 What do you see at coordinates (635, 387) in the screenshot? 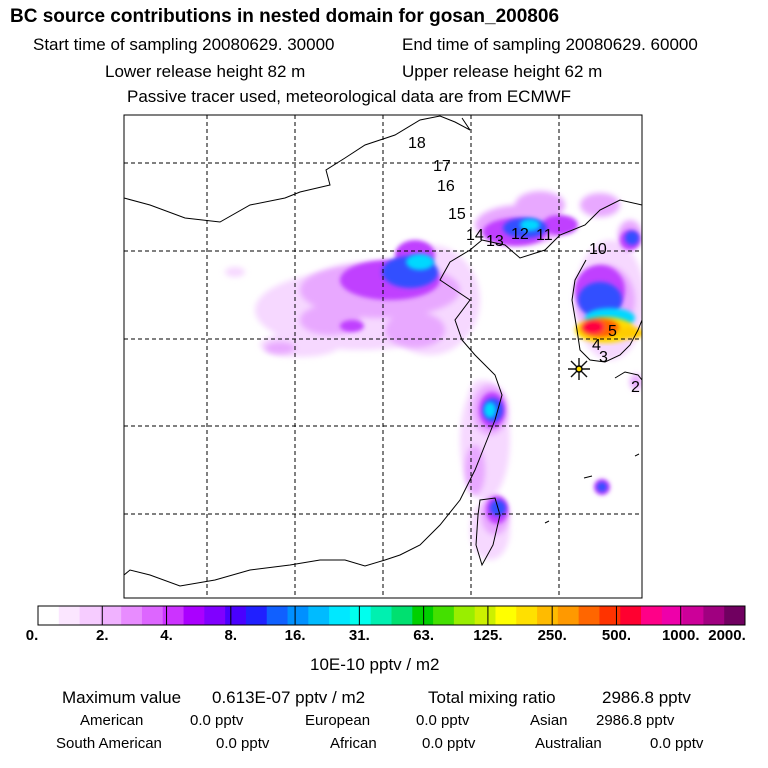
I see `trajectory-label: 2` at bounding box center [635, 387].